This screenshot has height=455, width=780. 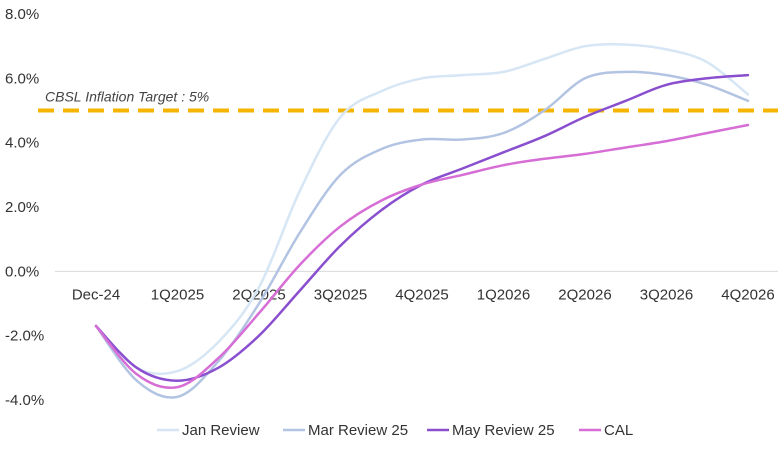 What do you see at coordinates (503, 294) in the screenshot?
I see `x-tick-label: 1Q2026` at bounding box center [503, 294].